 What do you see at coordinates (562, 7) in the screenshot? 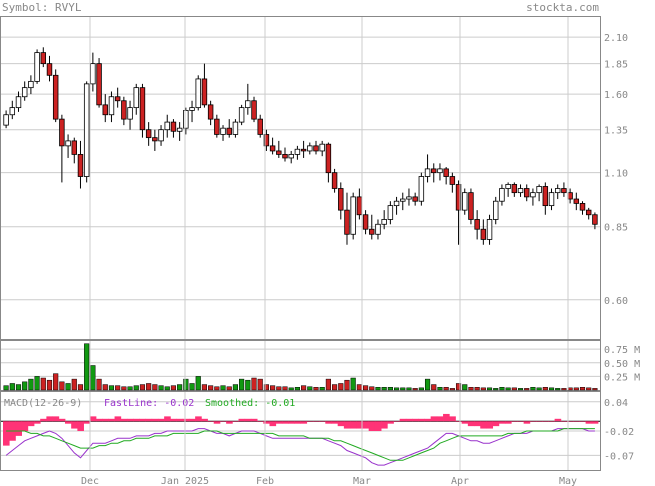
I see `watermark: stockta.com` at bounding box center [562, 7].